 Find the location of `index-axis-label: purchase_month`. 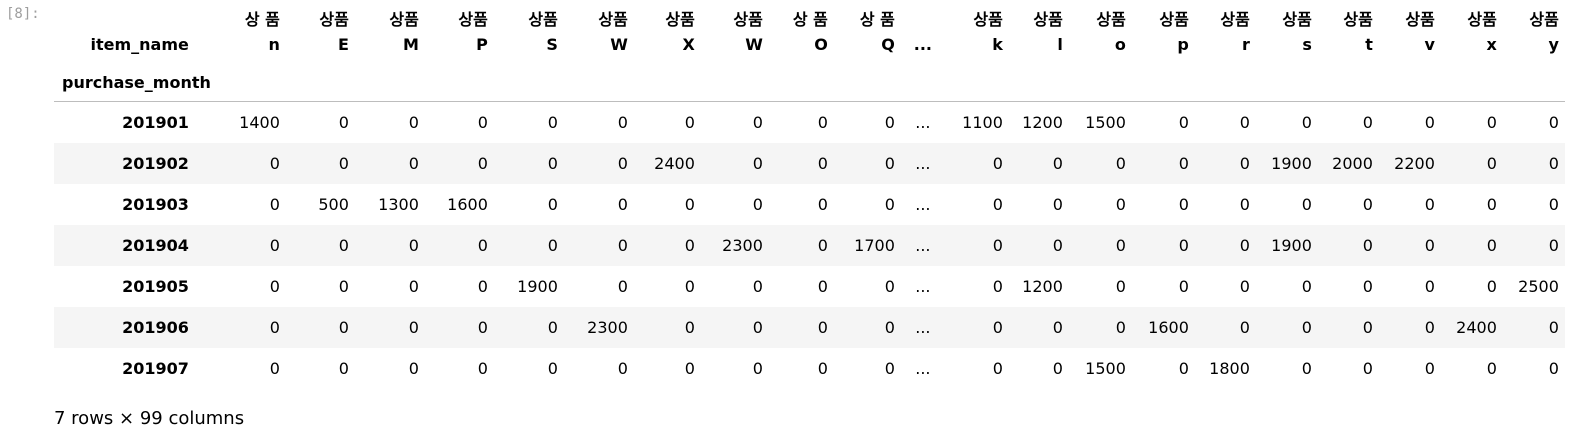

index-axis-label: purchase_month is located at coordinates (136, 82).